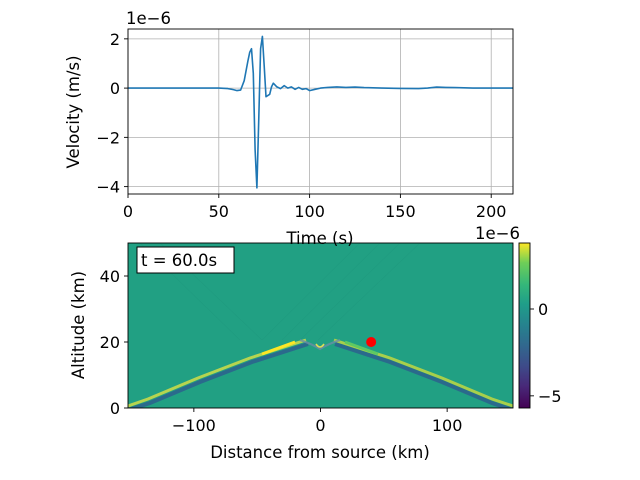  What do you see at coordinates (115, 39) in the screenshot?
I see `velocity-y-tick-label: 2` at bounding box center [115, 39].